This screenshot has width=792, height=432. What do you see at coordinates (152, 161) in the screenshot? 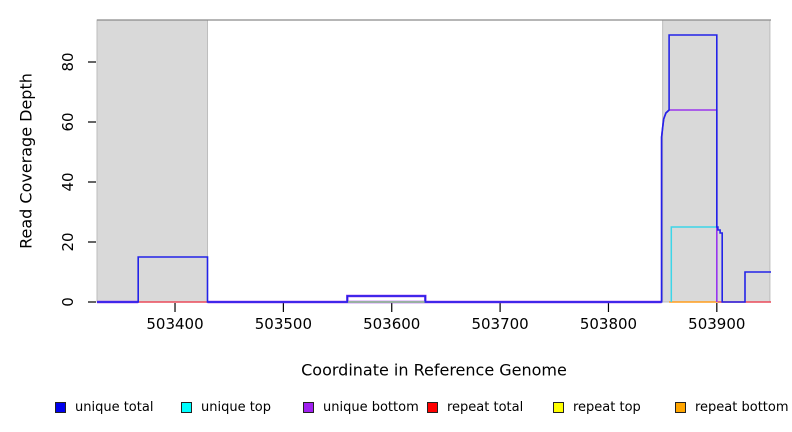
I see `shaded-region-left` at bounding box center [152, 161].